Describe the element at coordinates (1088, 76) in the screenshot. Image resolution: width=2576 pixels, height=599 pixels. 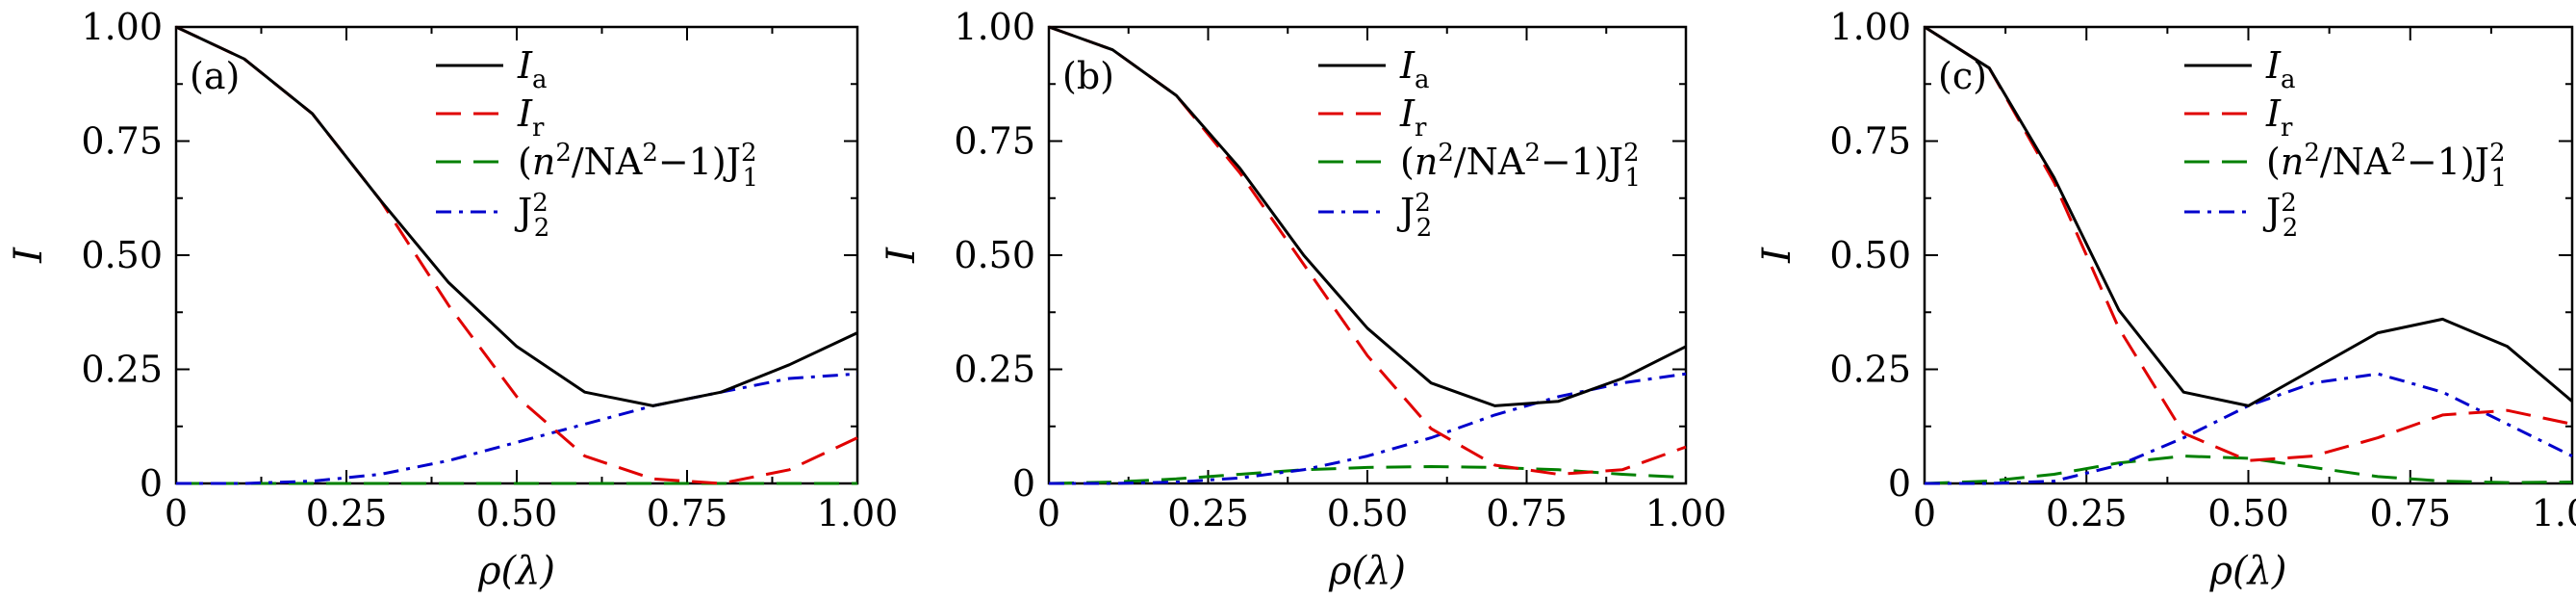
I see `panel-label: (b)` at that location.